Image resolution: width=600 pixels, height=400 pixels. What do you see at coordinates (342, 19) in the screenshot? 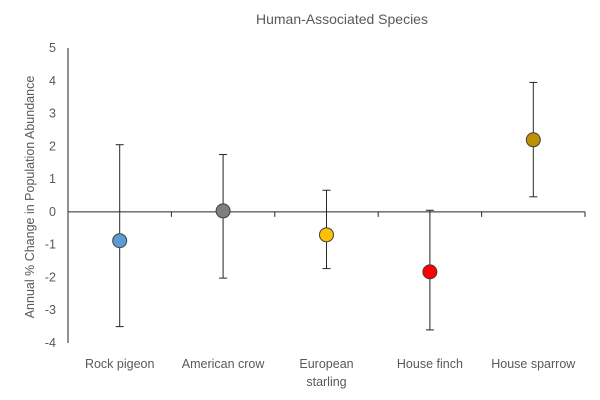
I see `chart-title: Human-Associated Species` at bounding box center [342, 19].